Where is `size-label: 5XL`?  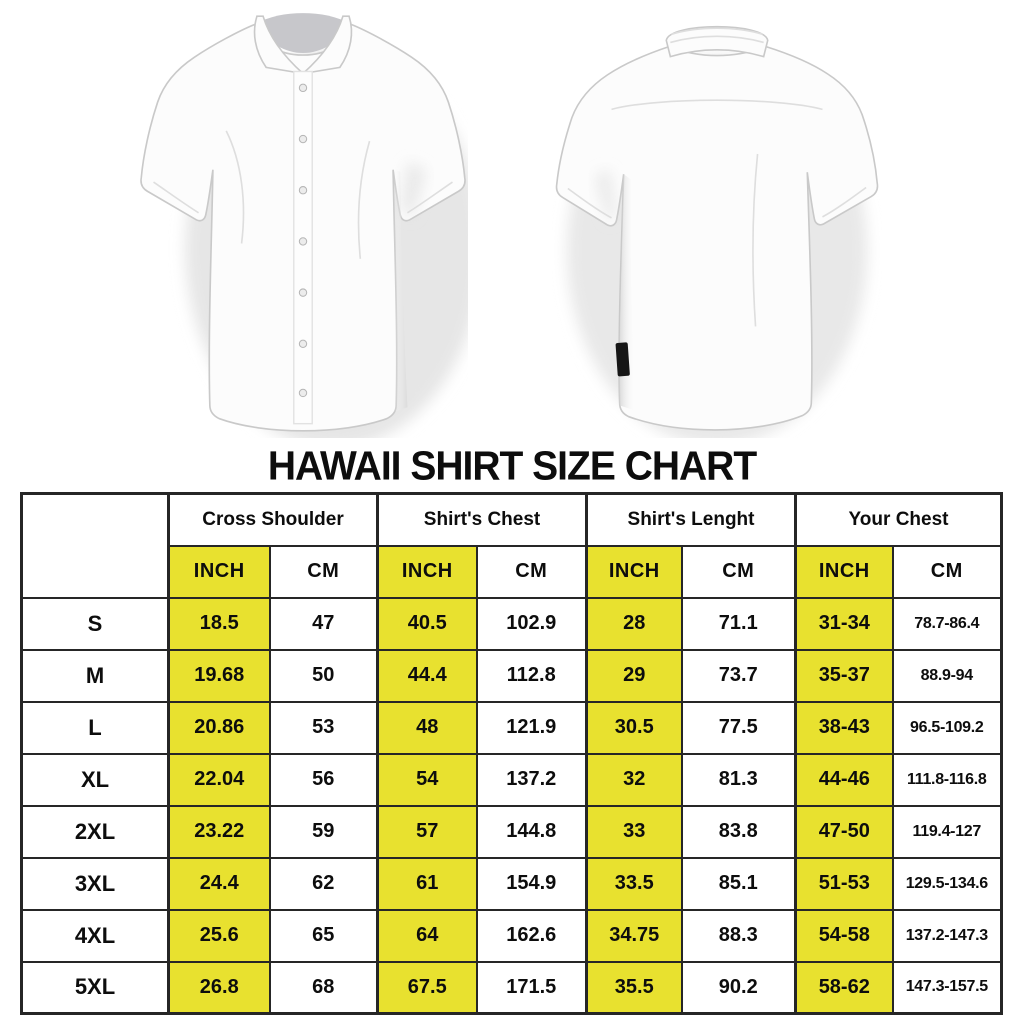 size-label: 5XL is located at coordinates (95, 987).